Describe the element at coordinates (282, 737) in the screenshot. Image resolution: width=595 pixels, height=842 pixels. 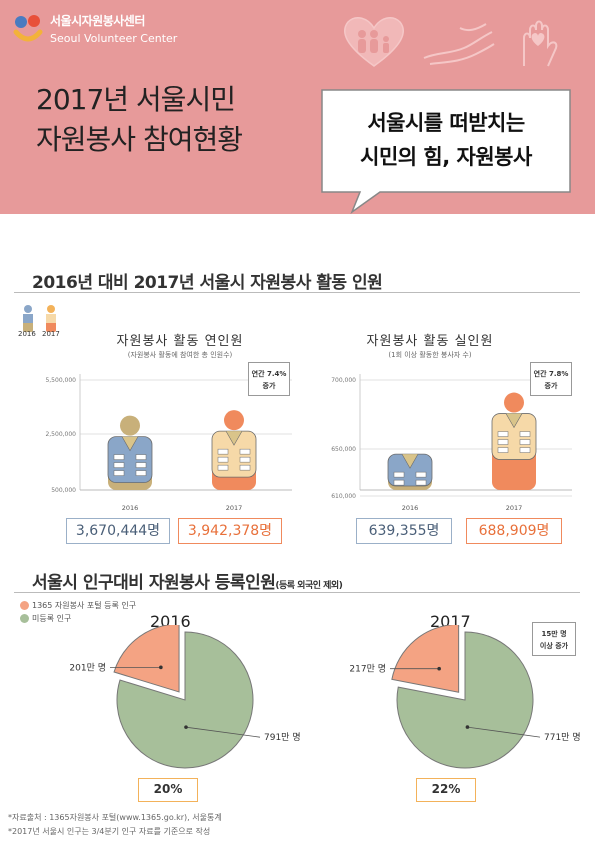
I see `pie1-slice-label-1: 791만 명` at that location.